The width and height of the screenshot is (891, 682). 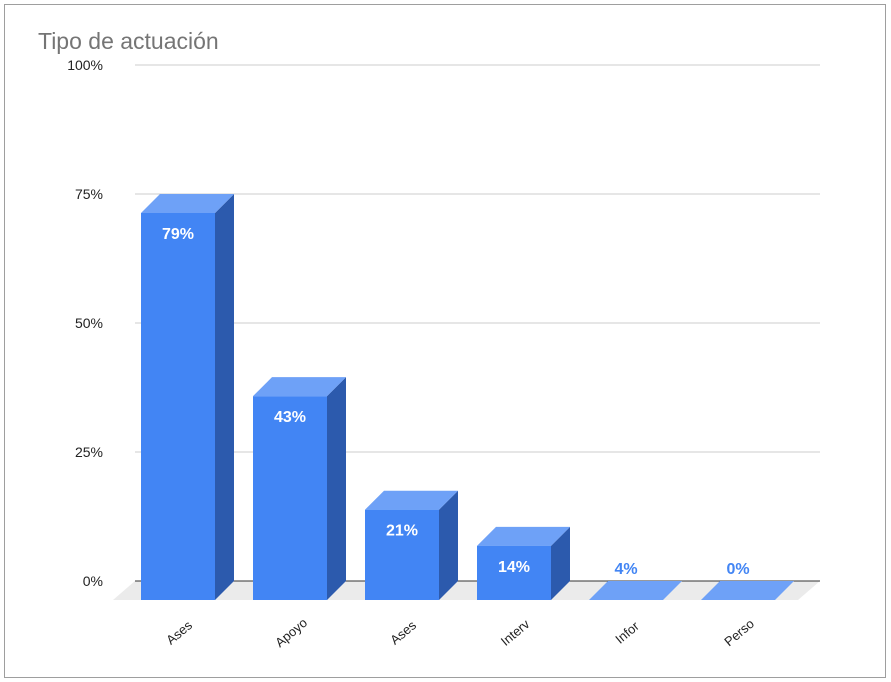 I want to click on y-tick-label: 0%, so click(x=93, y=581).